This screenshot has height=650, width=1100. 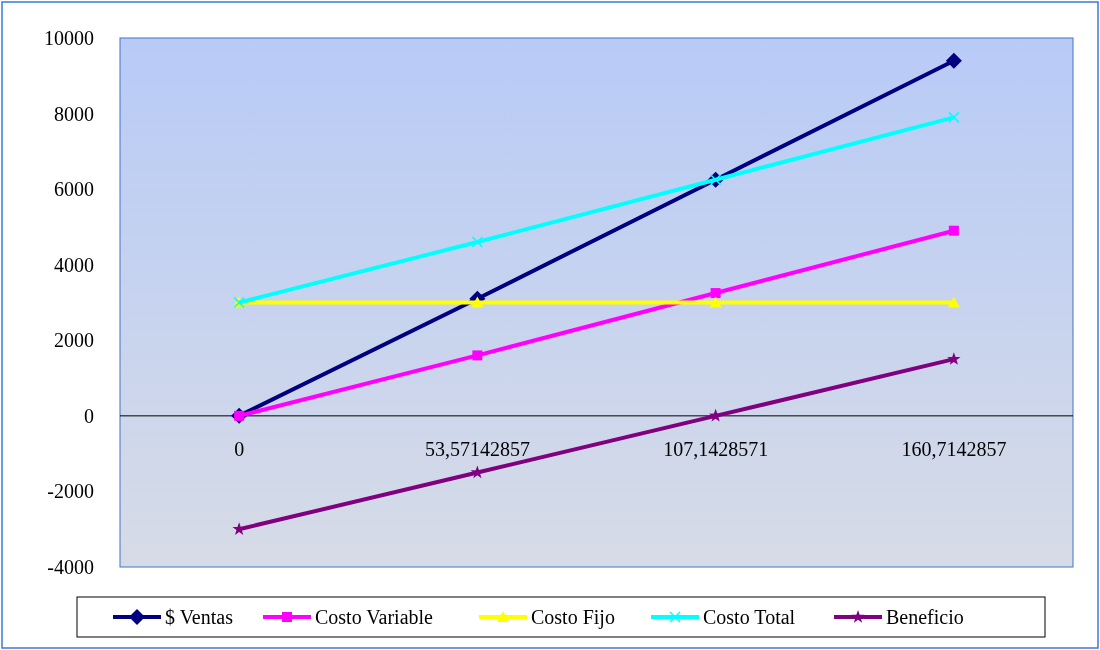 What do you see at coordinates (74, 340) in the screenshot?
I see `y-tick-label: 2000` at bounding box center [74, 340].